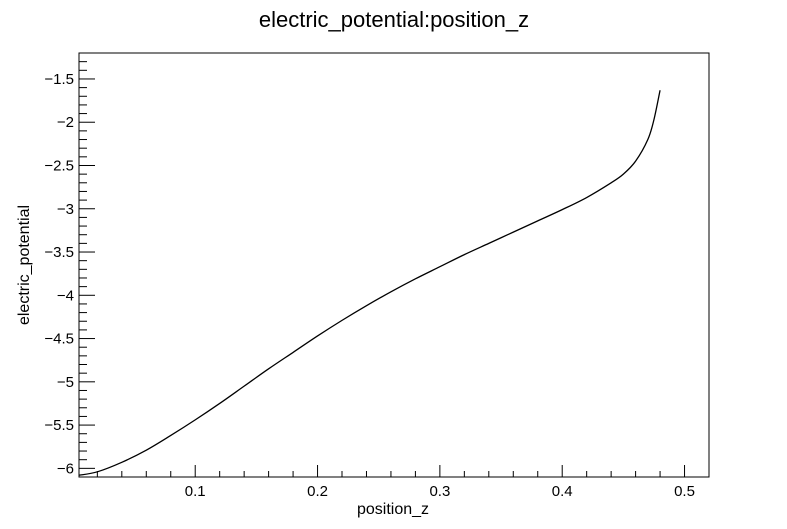 The width and height of the screenshot is (787, 529). What do you see at coordinates (65, 468) in the screenshot?
I see `y-tick-label: −6` at bounding box center [65, 468].